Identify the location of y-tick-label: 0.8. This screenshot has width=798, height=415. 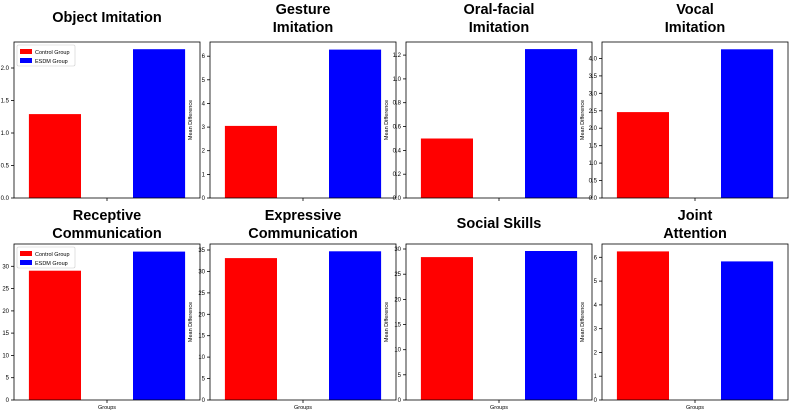
(397, 104).